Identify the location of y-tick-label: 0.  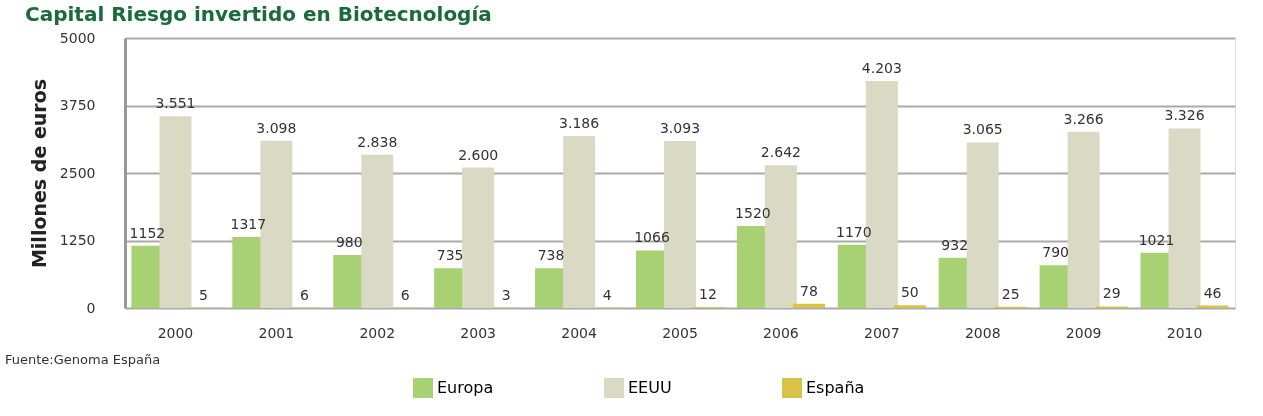
(91, 307).